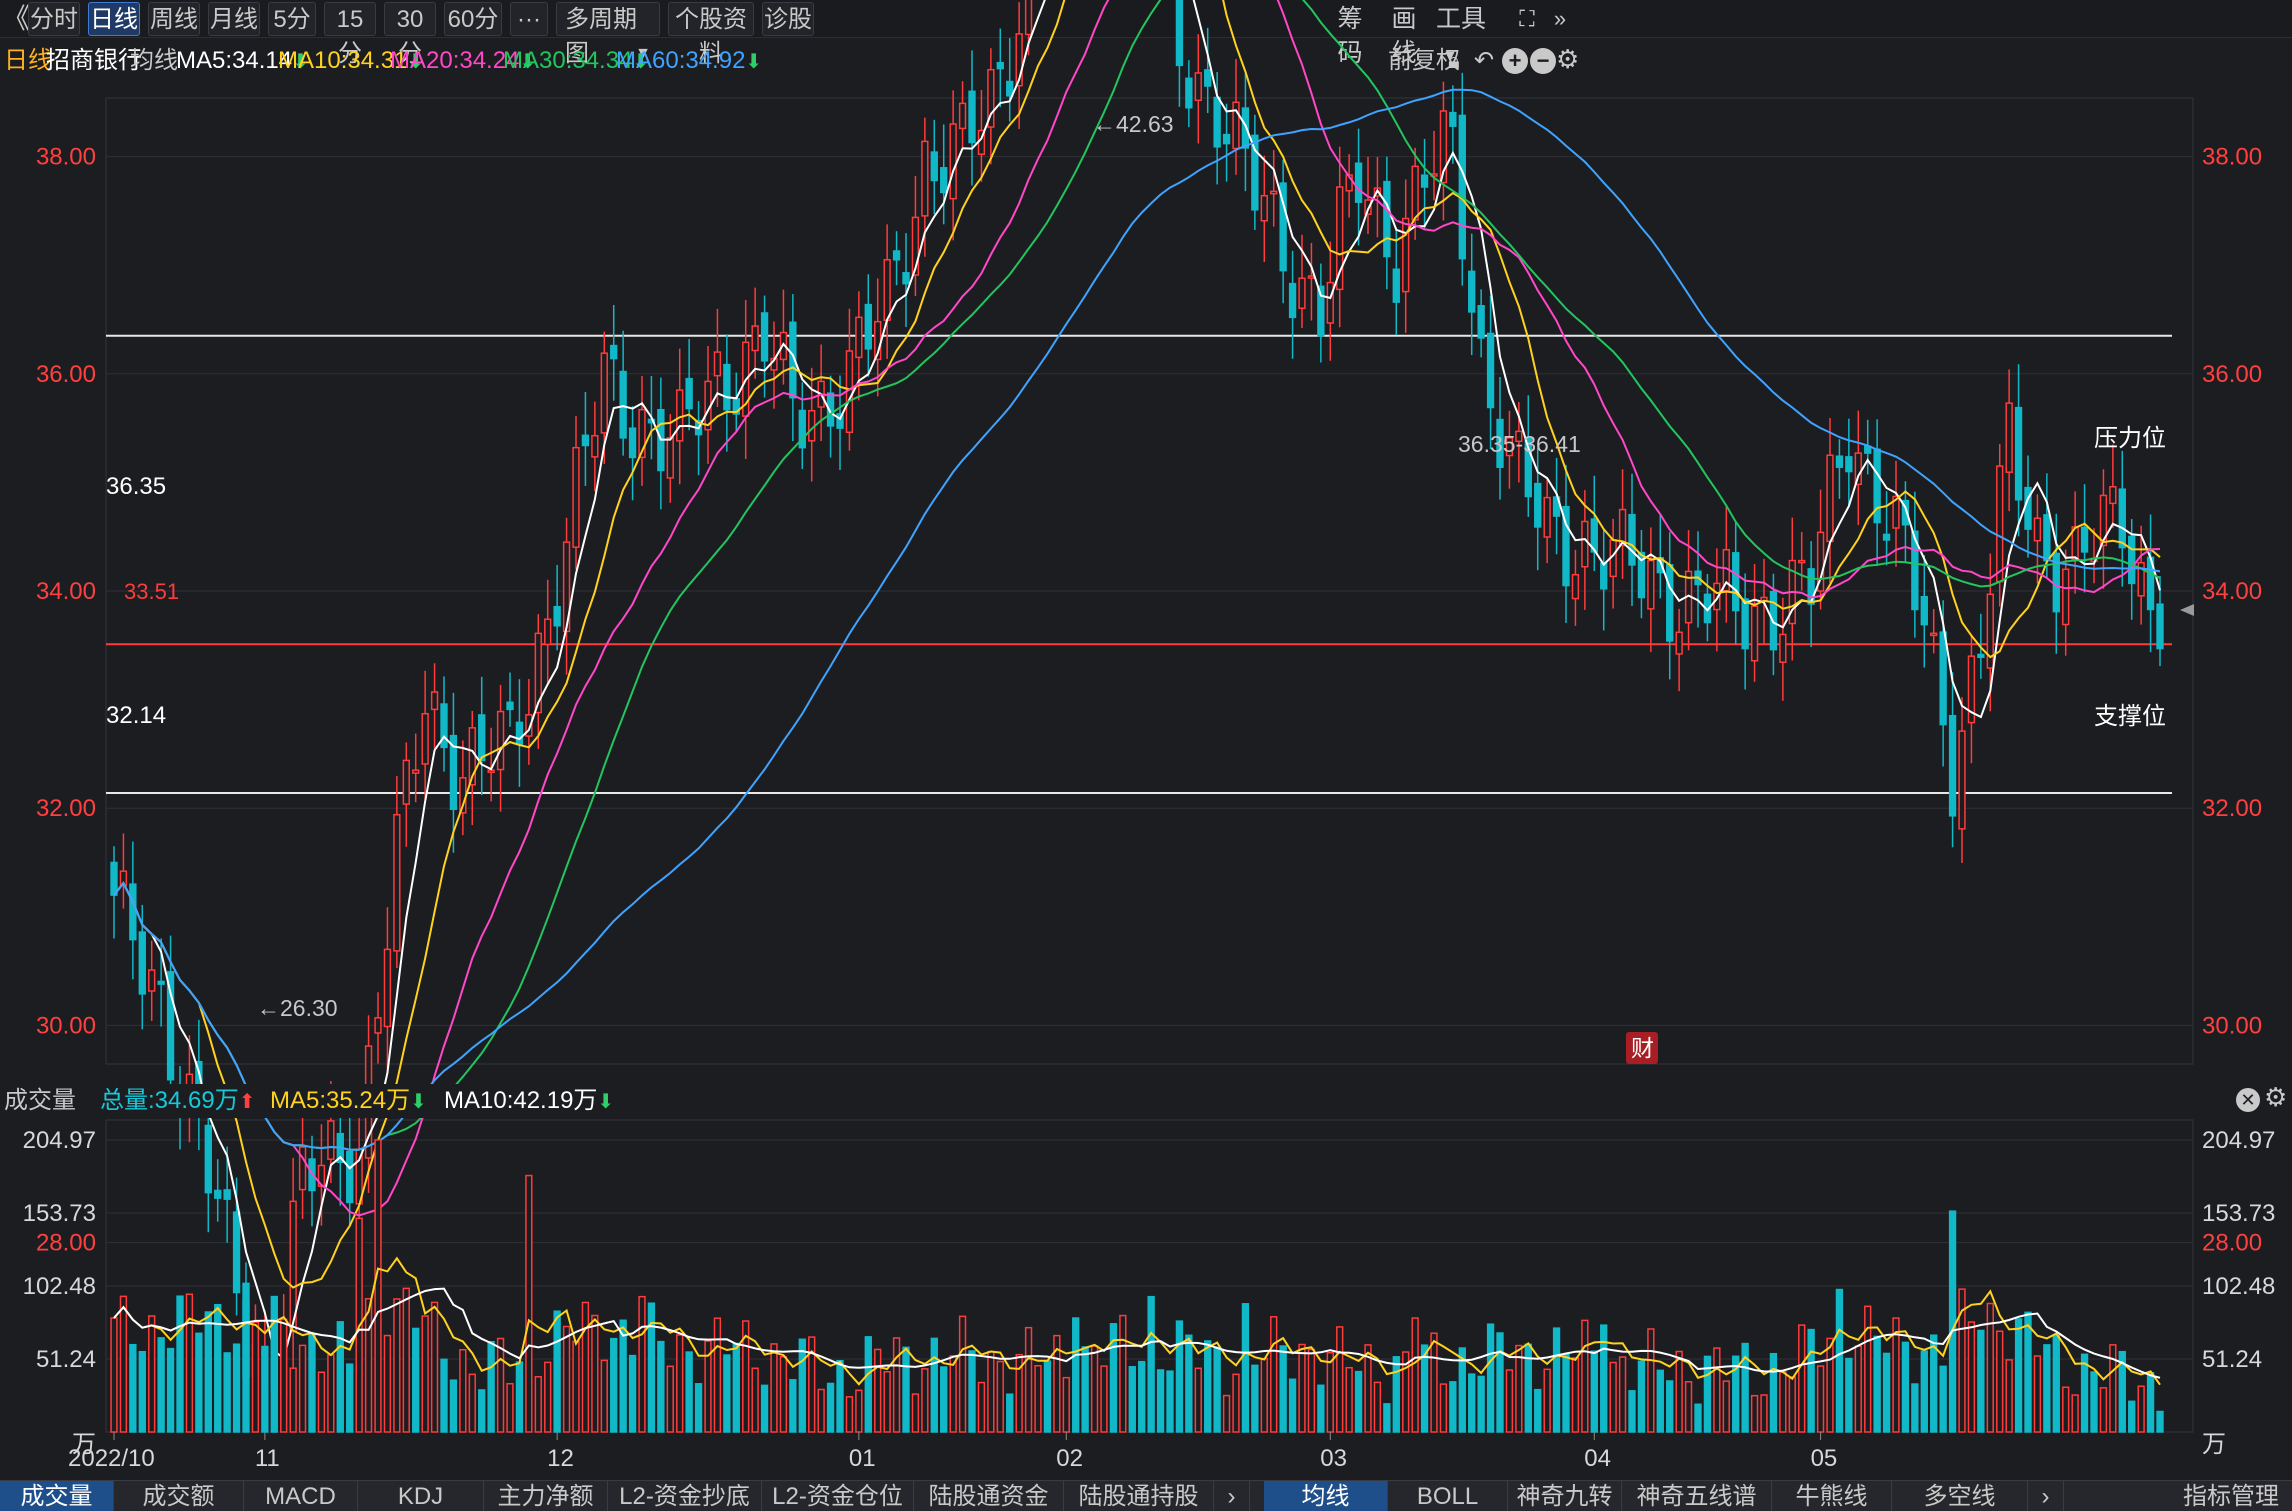 The image size is (2292, 1511). Describe the element at coordinates (410, 34) in the screenshot. I see `tab-30min: 30分` at that location.